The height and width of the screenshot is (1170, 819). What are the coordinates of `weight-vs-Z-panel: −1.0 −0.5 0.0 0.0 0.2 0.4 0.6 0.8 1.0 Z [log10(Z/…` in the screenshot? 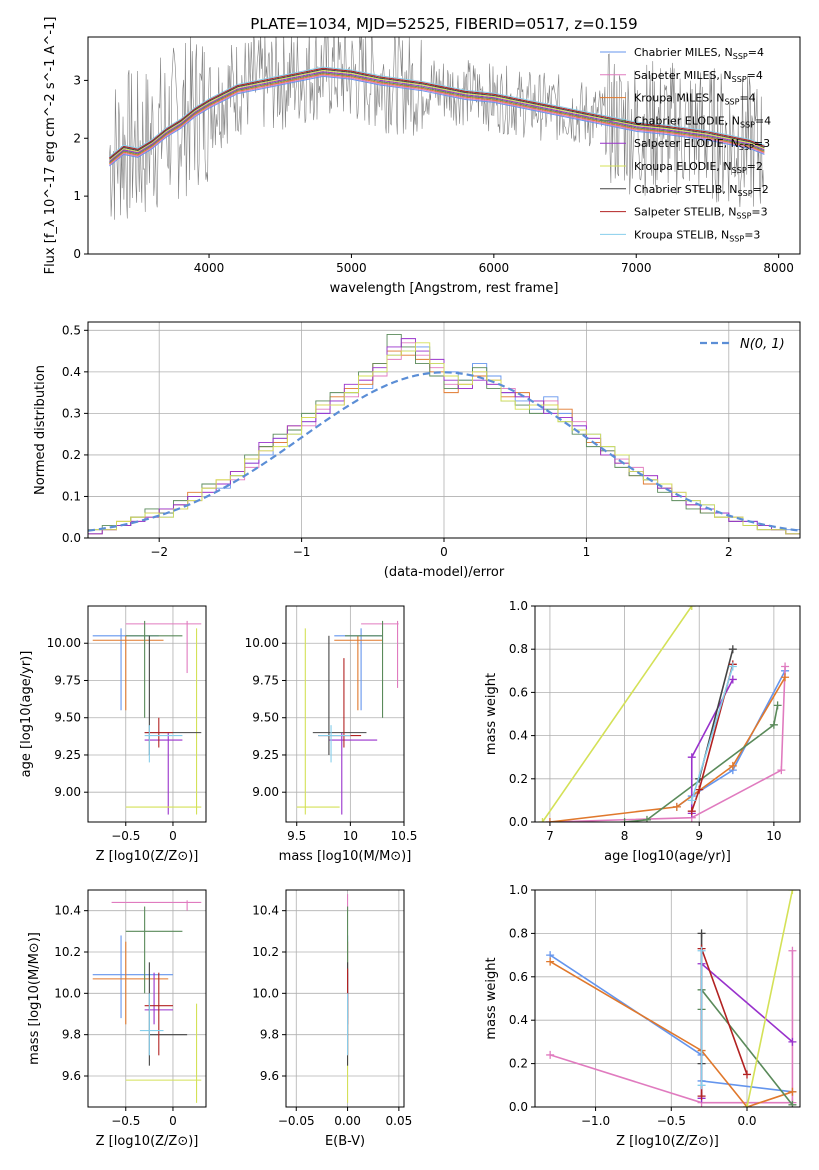 It's located at (642, 1016).